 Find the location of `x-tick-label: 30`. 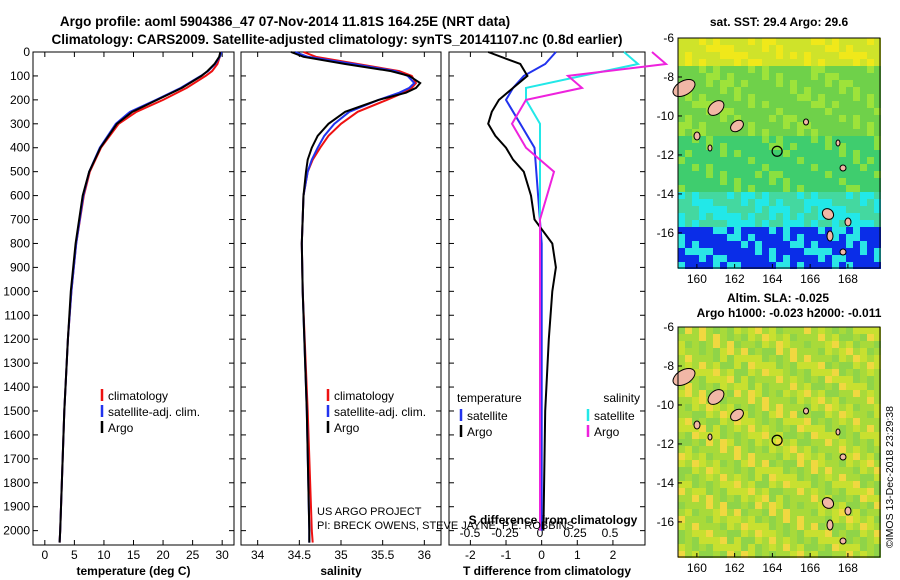

x-tick-label: 30 is located at coordinates (222, 555).